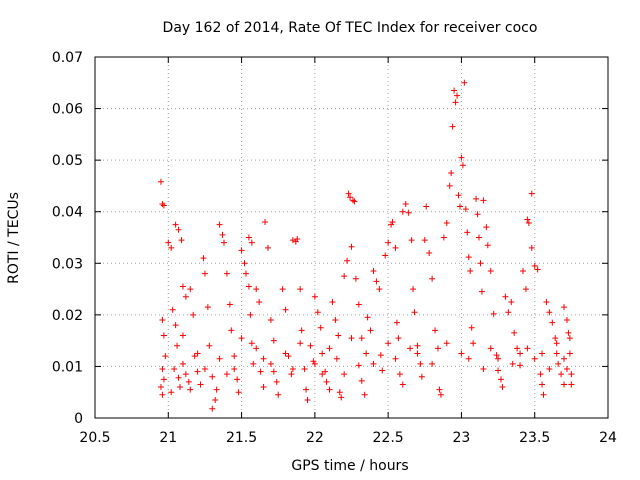 The height and width of the screenshot is (480, 640). Describe the element at coordinates (388, 438) in the screenshot. I see `x-tick-label: 22.5` at that location.